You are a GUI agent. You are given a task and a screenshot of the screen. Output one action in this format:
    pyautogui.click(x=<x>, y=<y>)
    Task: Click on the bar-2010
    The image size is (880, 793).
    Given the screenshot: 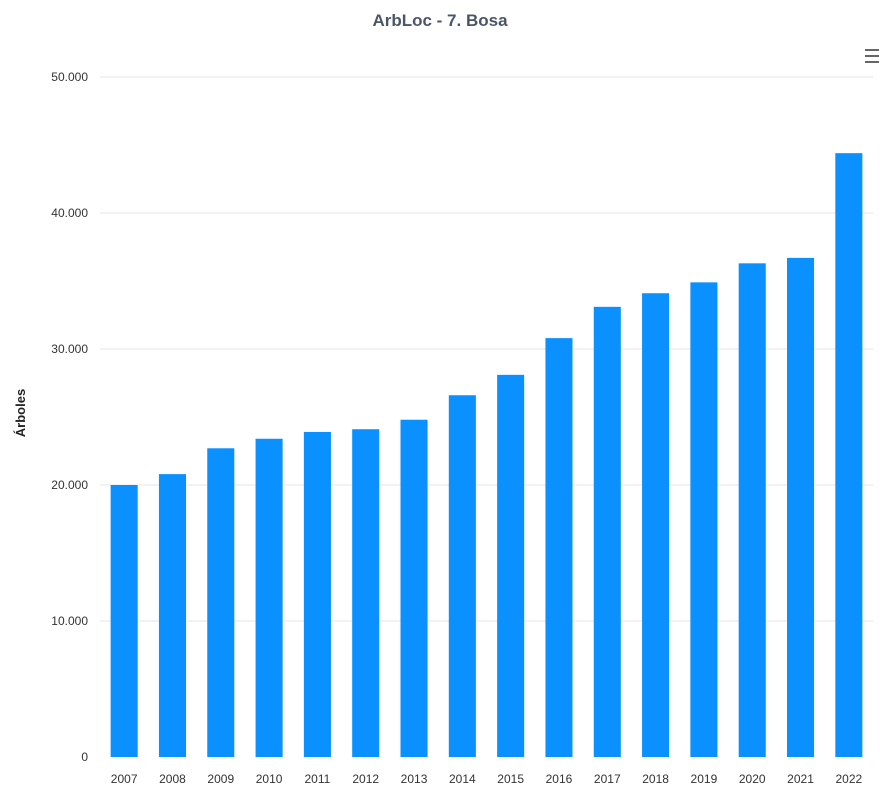 What is the action you would take?
    pyautogui.click(x=269, y=597)
    